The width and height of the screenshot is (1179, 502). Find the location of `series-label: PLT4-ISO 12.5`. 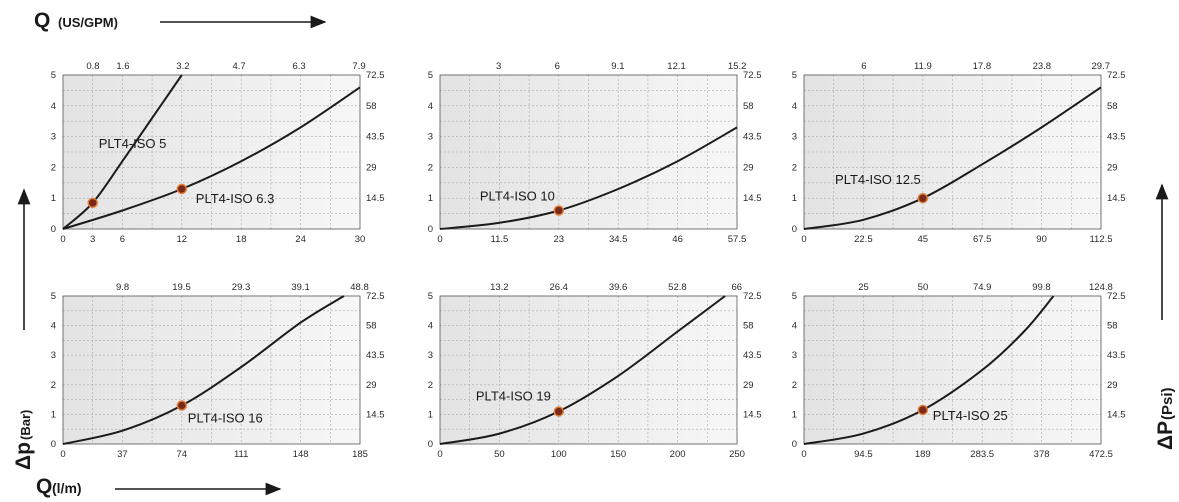

series-label: PLT4-ISO 12.5 is located at coordinates (878, 179).